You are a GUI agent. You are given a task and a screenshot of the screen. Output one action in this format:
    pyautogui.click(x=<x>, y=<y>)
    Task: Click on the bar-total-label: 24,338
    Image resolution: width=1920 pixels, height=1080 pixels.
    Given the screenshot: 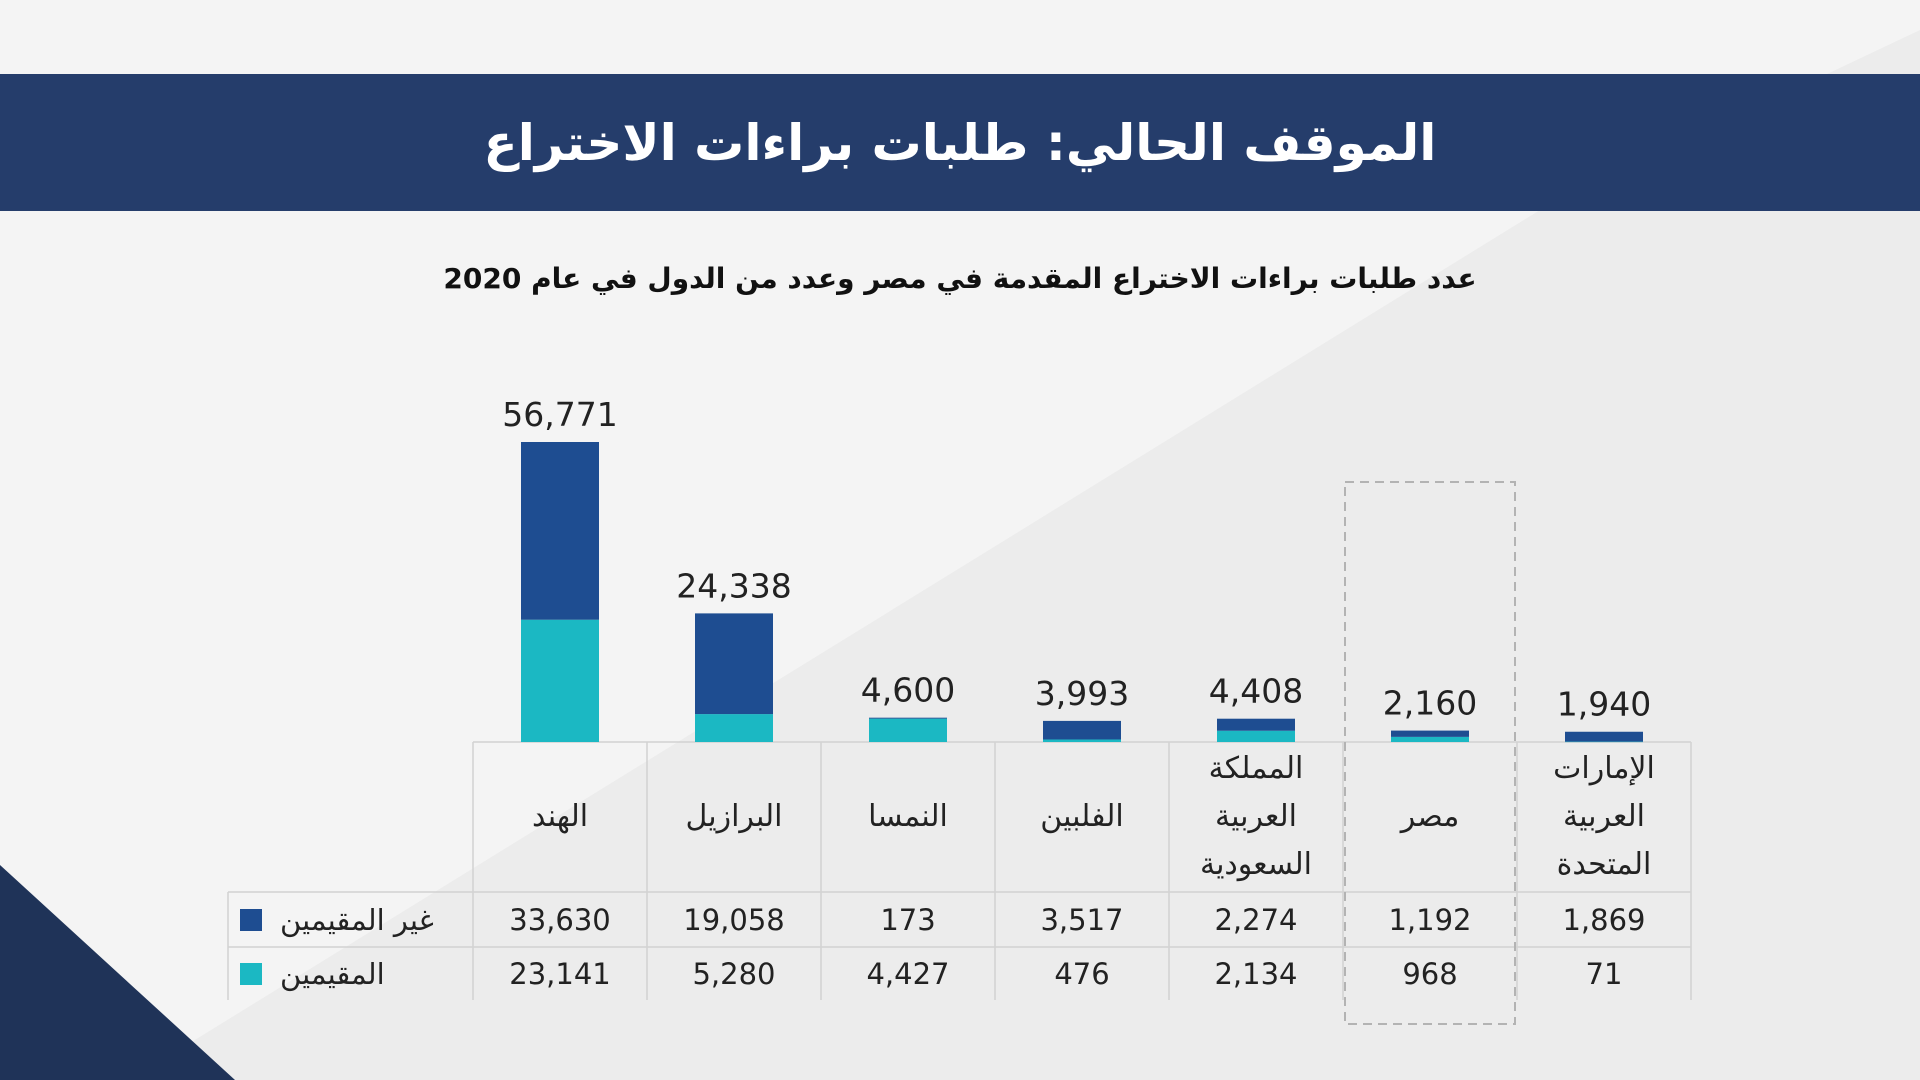 What is the action you would take?
    pyautogui.click(x=733, y=585)
    